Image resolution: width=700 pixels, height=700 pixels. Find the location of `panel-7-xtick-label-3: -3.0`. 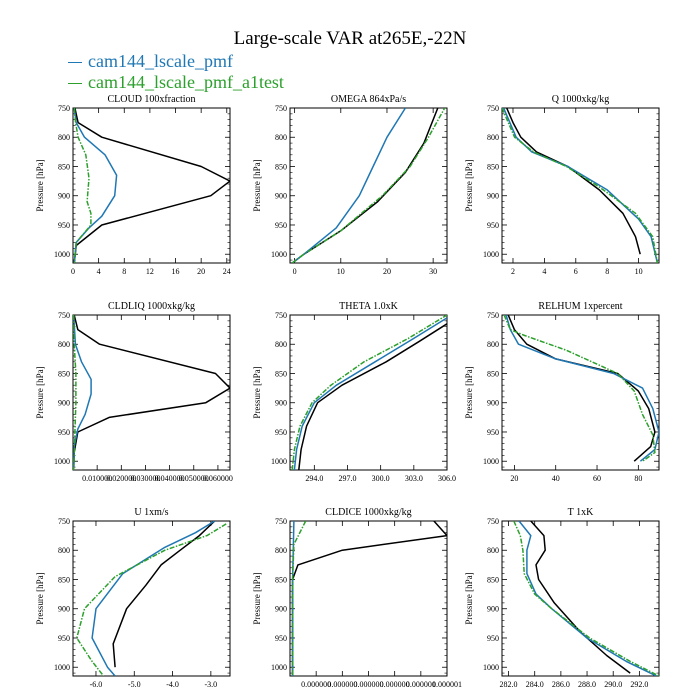

panel-7-xtick-label-3: -3.0 is located at coordinates (211, 684).